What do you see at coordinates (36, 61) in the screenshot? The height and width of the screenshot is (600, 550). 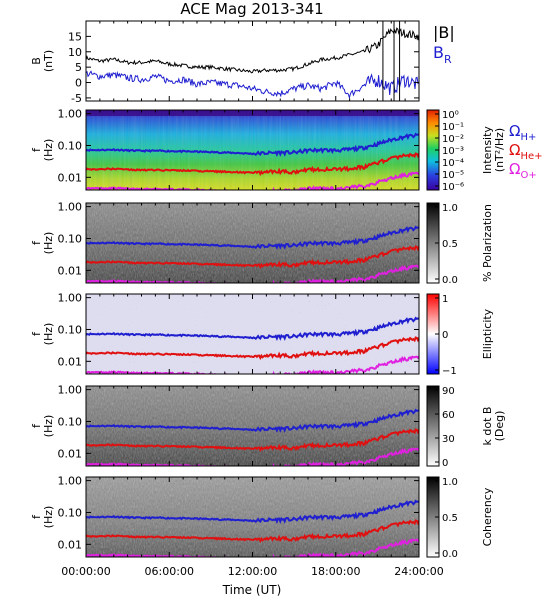 I see `y-axis-label: B` at bounding box center [36, 61].